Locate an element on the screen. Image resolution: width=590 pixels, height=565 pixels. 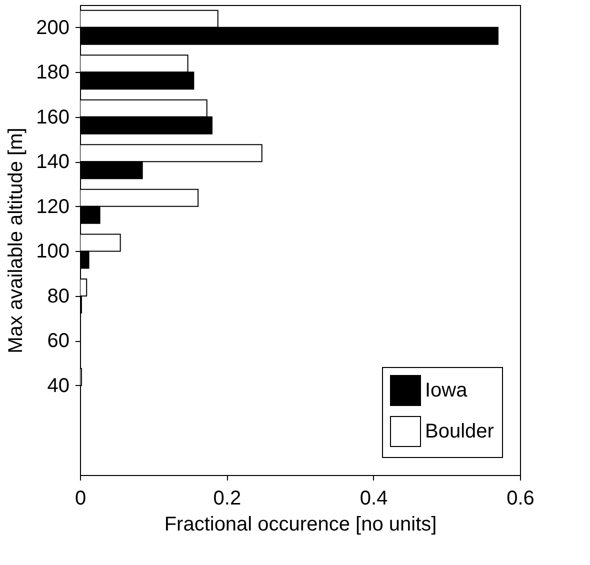
y-tick-label: 200 is located at coordinates (53, 27).